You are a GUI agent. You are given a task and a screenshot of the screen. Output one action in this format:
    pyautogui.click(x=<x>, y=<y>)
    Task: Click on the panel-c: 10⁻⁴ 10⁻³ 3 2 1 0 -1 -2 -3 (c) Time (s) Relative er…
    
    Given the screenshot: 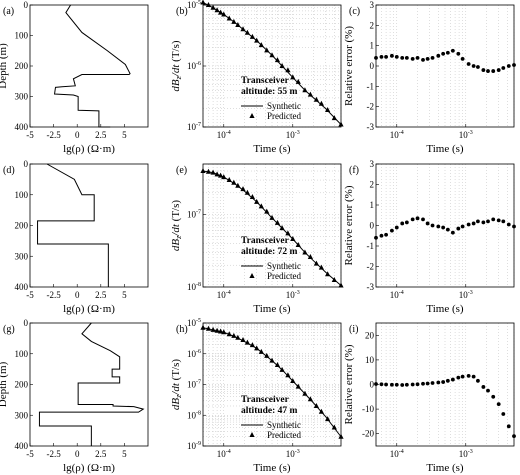 What is the action you would take?
    pyautogui.click(x=429, y=77)
    